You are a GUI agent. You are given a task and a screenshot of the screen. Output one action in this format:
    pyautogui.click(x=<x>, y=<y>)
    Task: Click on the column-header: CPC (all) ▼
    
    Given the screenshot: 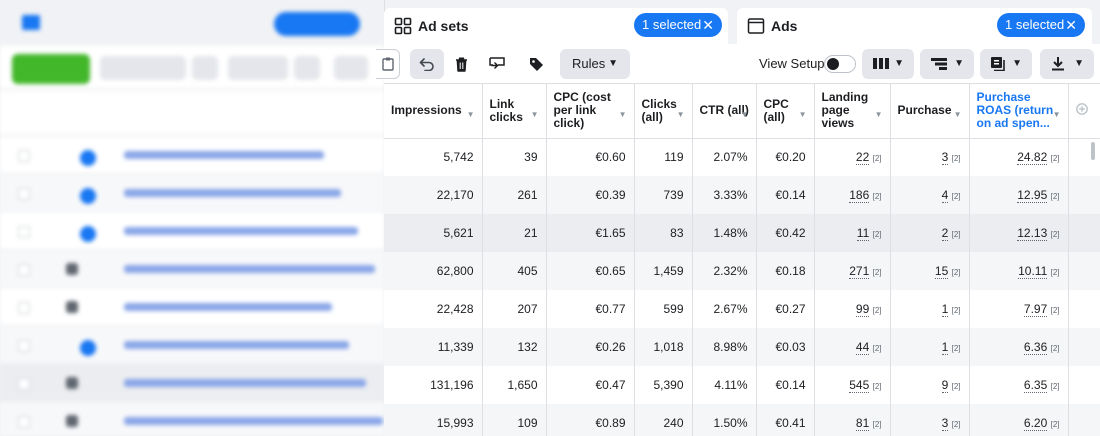 What is the action you would take?
    pyautogui.click(x=785, y=111)
    